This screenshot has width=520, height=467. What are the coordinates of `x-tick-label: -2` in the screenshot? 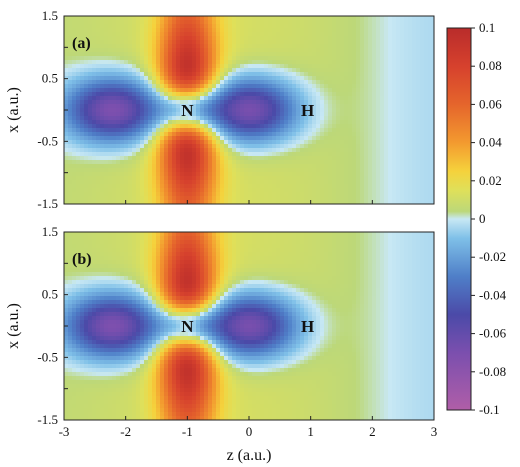 It's located at (125, 431).